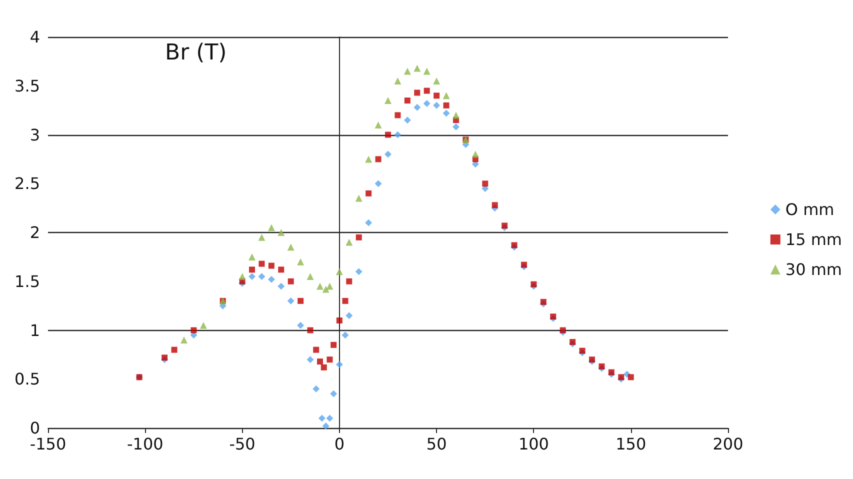 The image size is (853, 479). Describe the element at coordinates (196, 53) in the screenshot. I see `y-axis-title: Br (T)` at that location.